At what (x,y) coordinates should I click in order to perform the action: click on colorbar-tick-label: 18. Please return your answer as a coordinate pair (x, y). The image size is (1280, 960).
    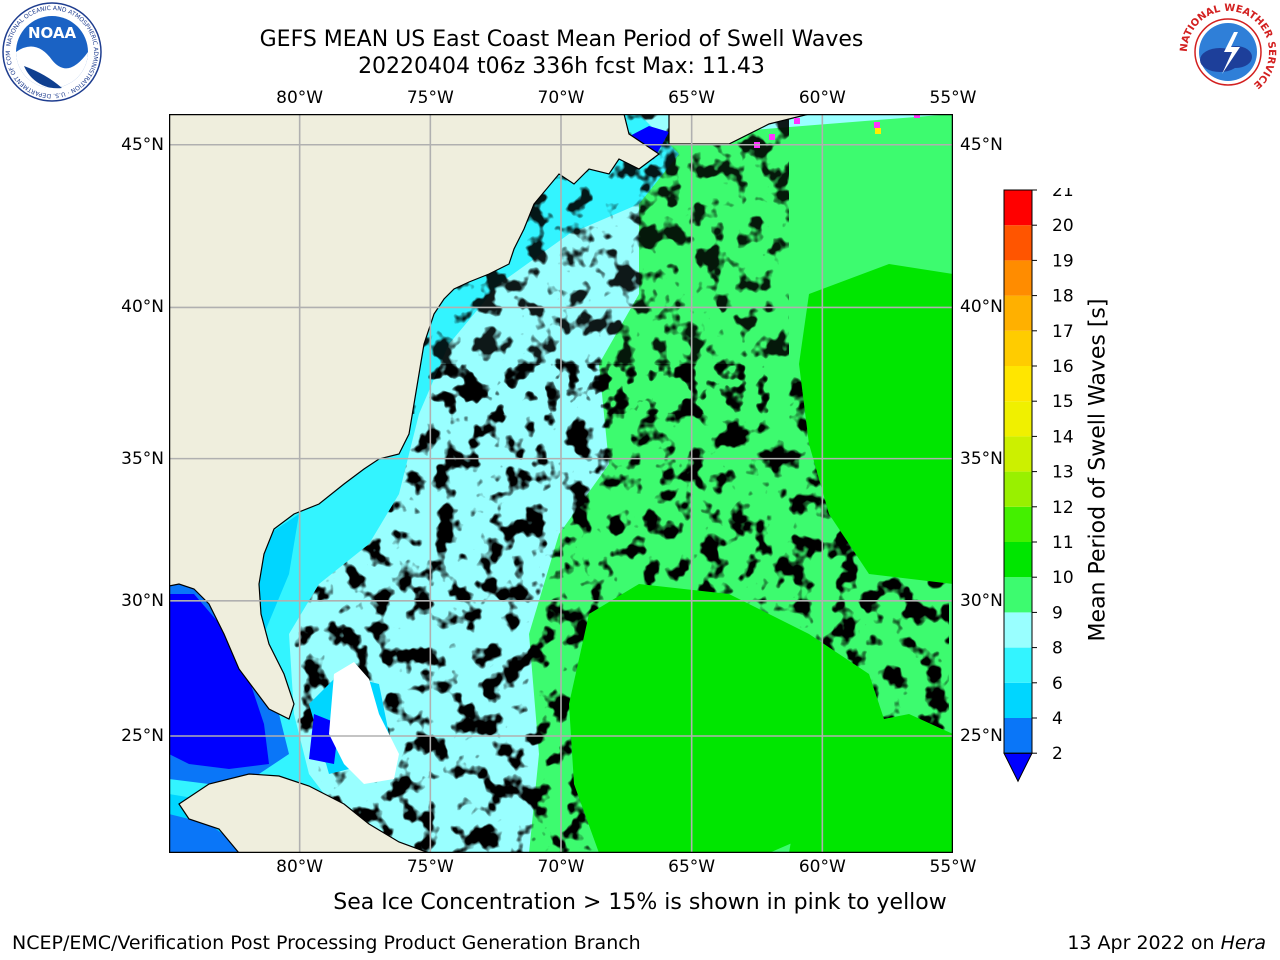
    Looking at the image, I should click on (1063, 297).